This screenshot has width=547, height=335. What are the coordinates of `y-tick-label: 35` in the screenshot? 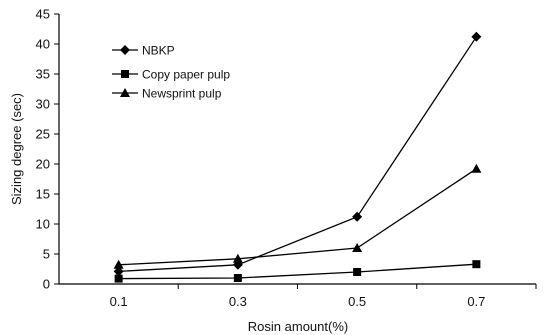 It's located at (43, 74).